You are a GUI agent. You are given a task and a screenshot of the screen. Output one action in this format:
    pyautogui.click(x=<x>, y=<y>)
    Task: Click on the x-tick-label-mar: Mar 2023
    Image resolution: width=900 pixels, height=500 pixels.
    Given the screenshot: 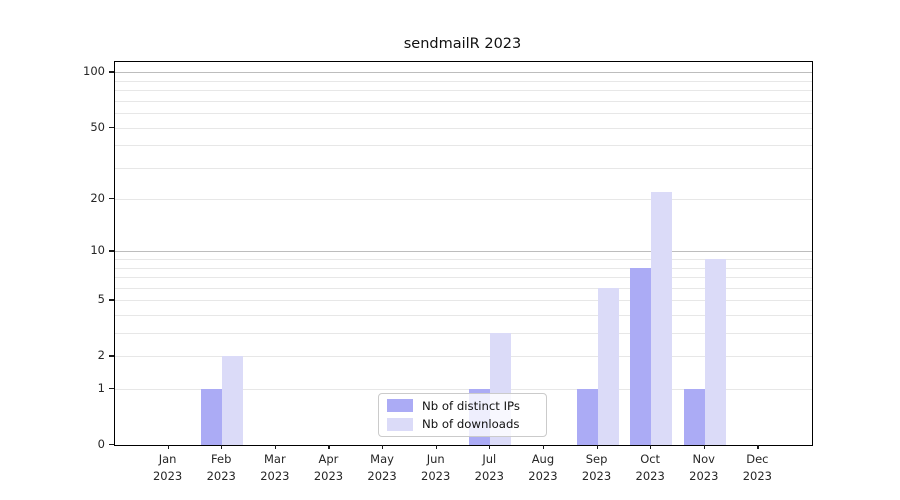 What is the action you would take?
    pyautogui.click(x=275, y=467)
    